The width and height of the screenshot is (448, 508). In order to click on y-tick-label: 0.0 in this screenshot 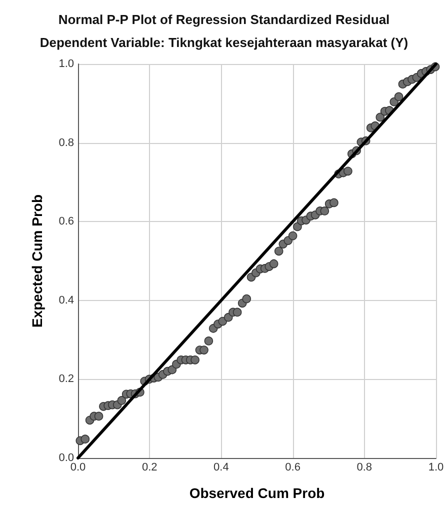, I will do `click(66, 458)`.